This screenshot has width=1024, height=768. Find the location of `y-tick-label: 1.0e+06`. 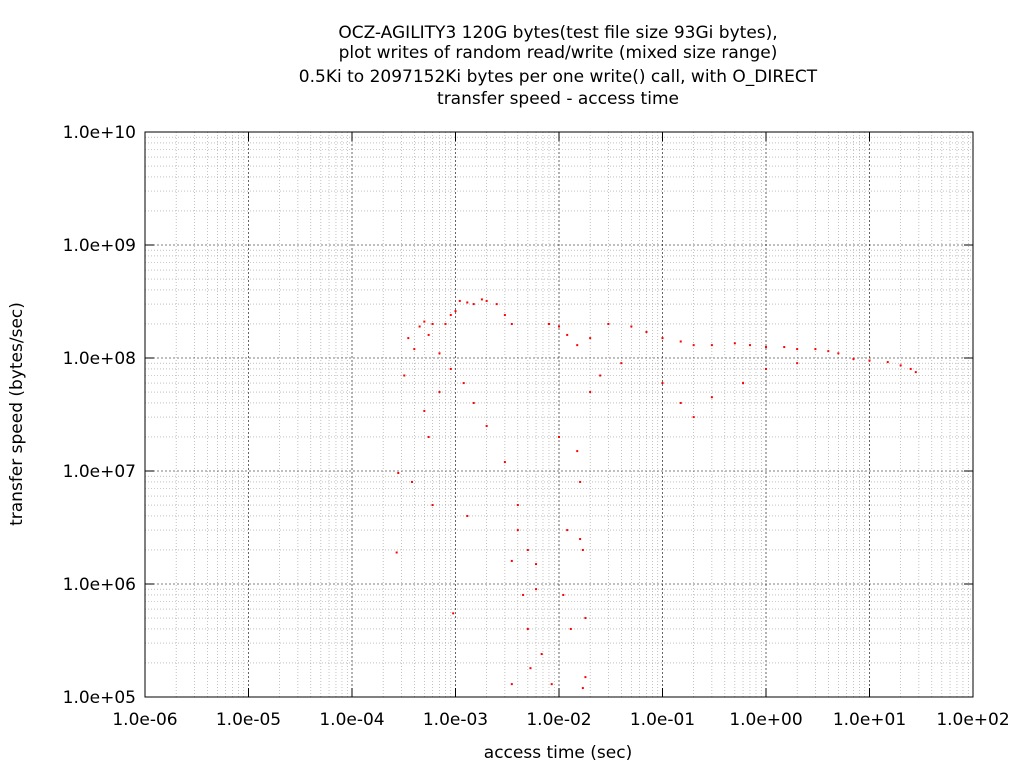

y-tick-label: 1.0e+06 is located at coordinates (99, 585).